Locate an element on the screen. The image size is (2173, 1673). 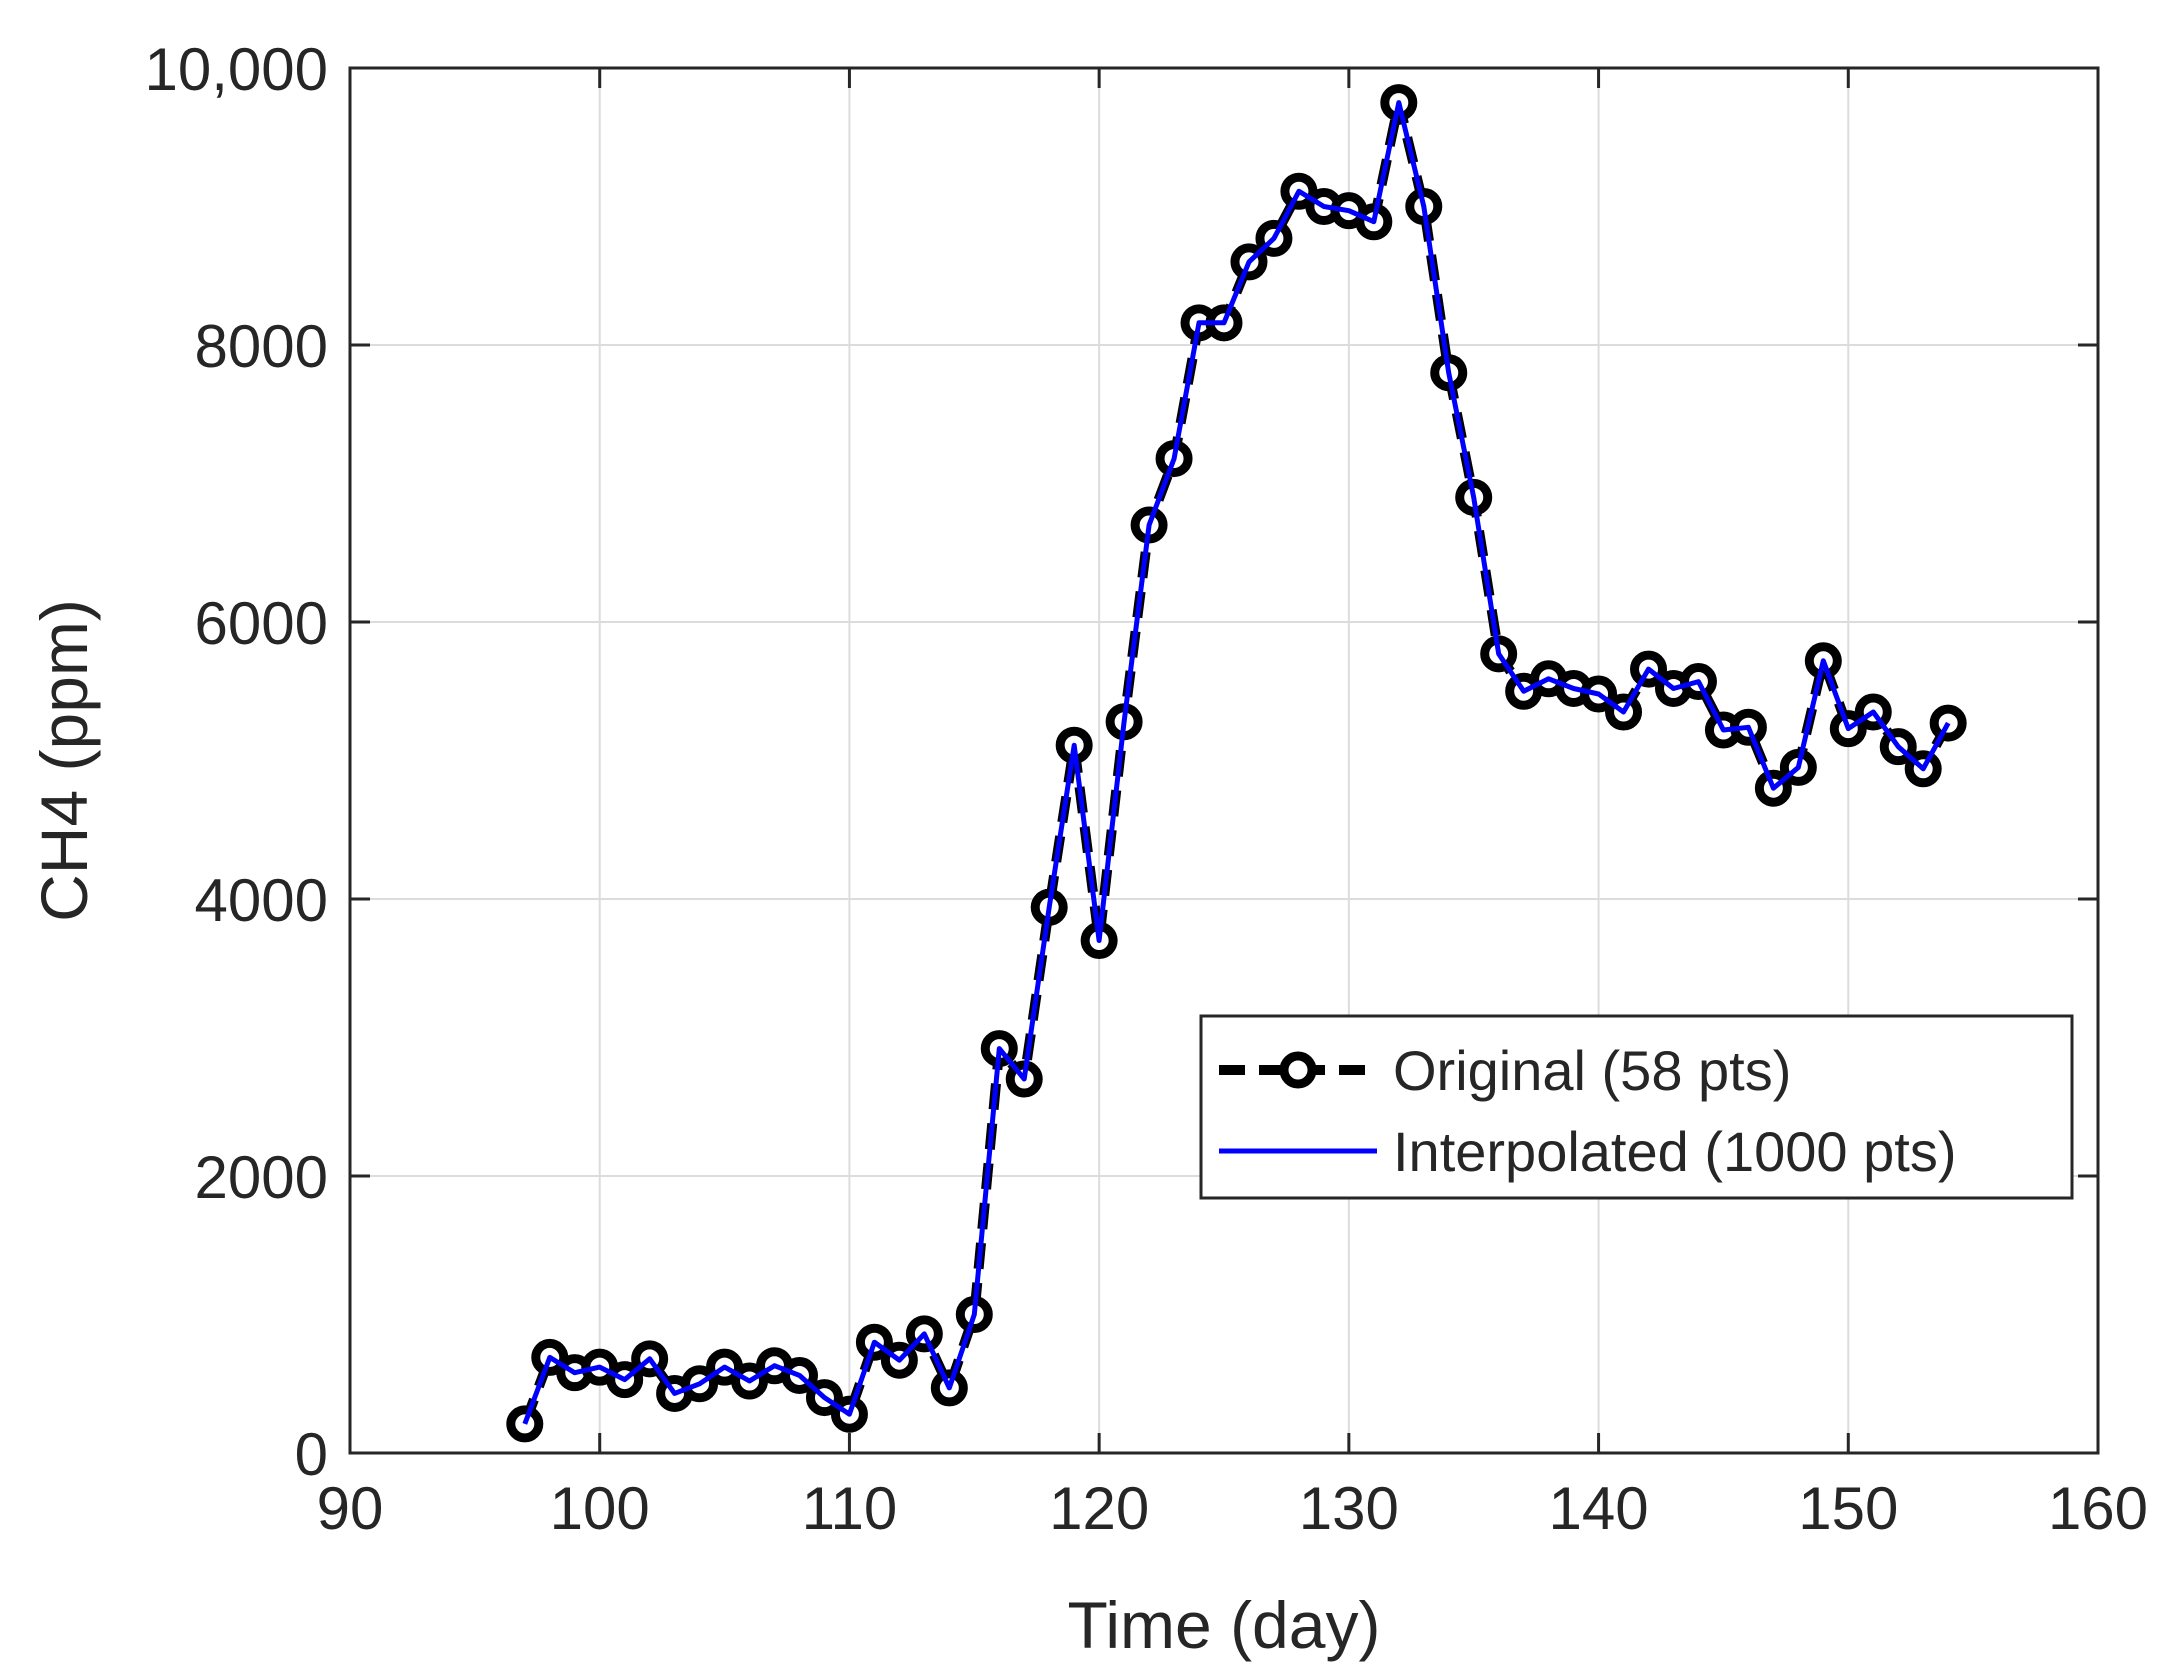
legend-box is located at coordinates (1636, 1107).